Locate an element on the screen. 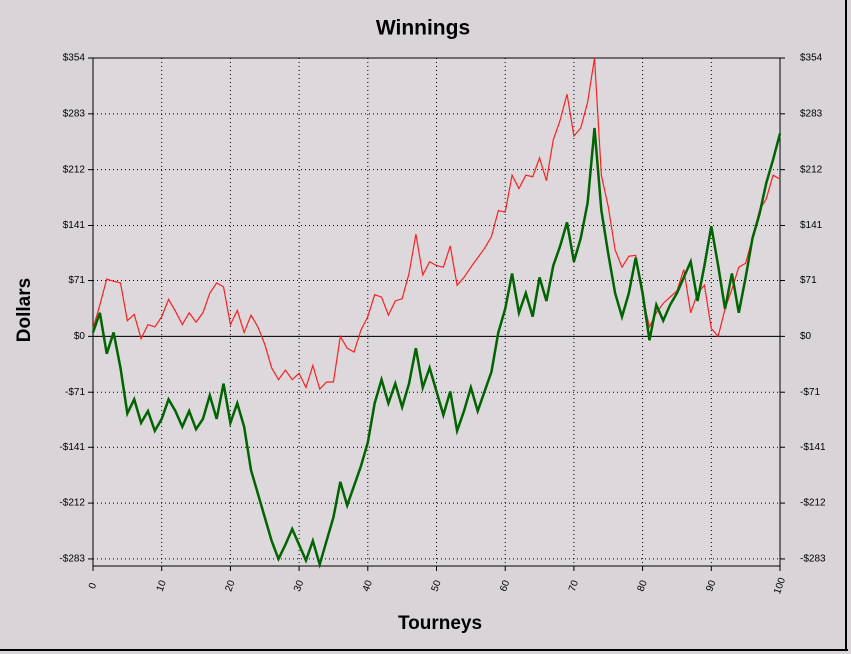 This screenshot has height=654, width=851. y-tick-label: -$283 is located at coordinates (72, 559).